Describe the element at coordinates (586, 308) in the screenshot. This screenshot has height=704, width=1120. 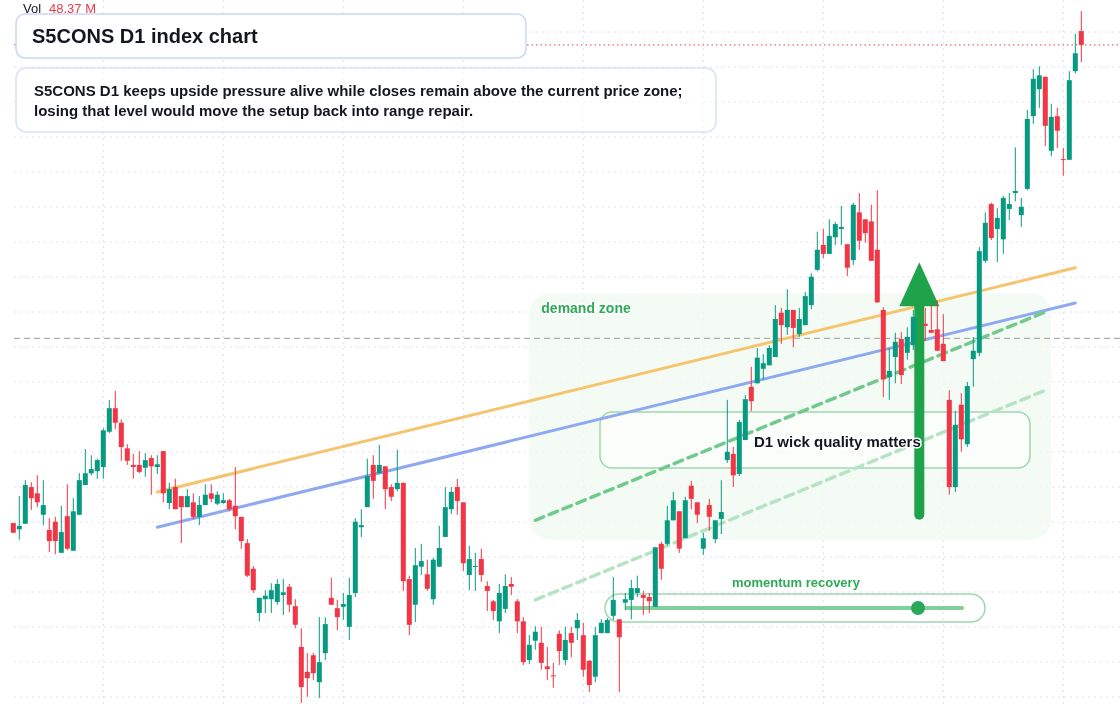
I see `band-label: demand zone` at that location.